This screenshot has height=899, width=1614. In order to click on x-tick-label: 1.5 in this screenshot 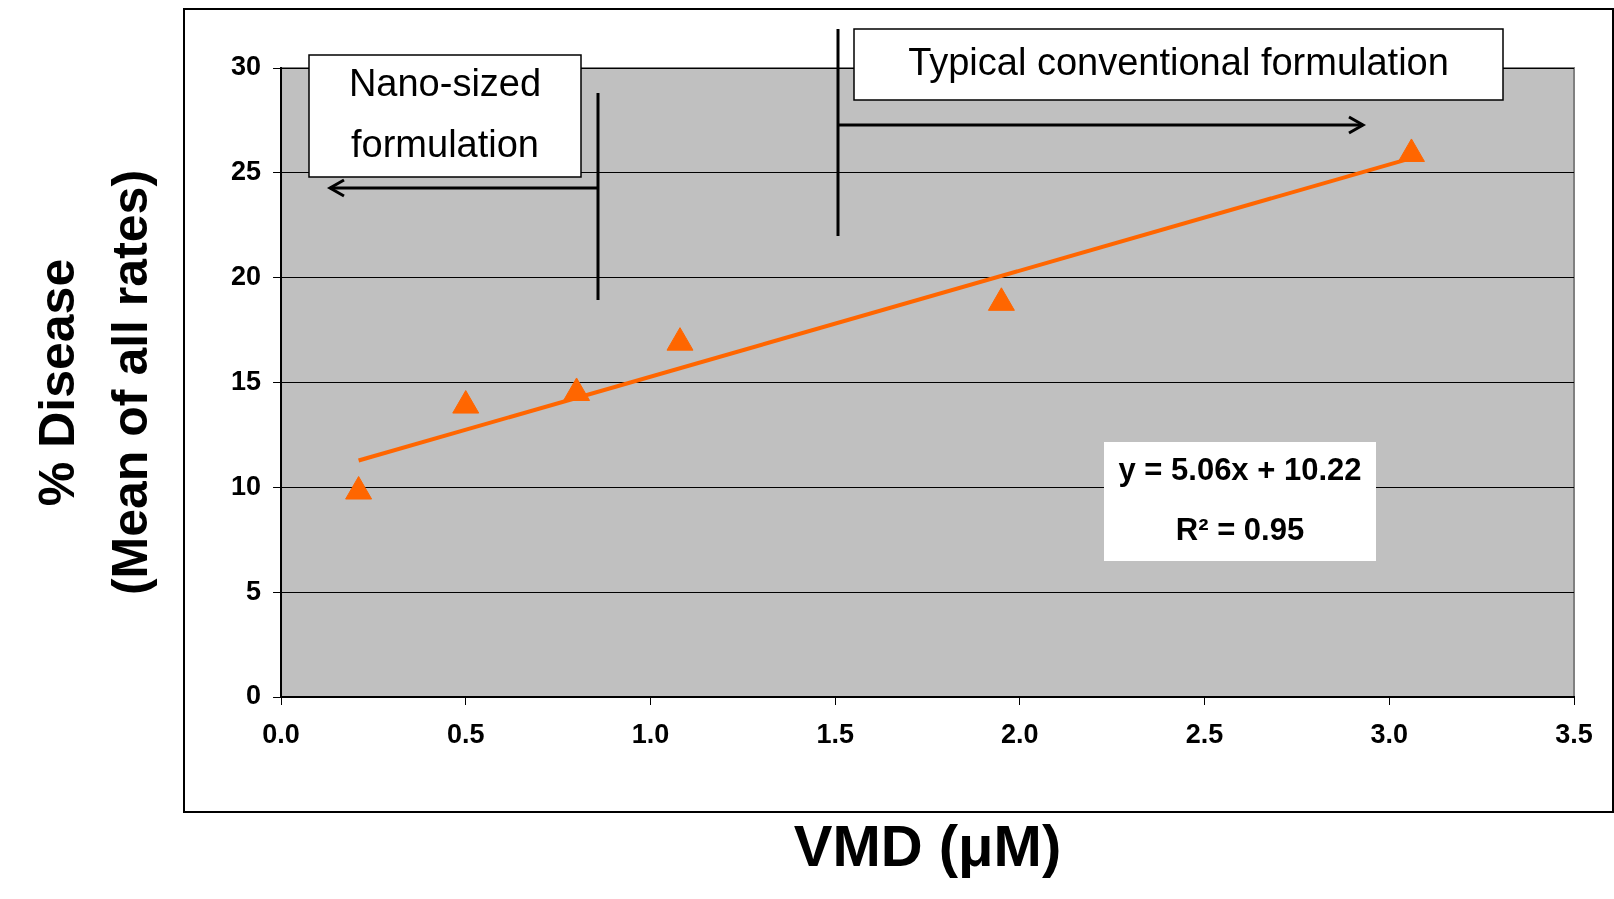, I will do `click(835, 733)`.